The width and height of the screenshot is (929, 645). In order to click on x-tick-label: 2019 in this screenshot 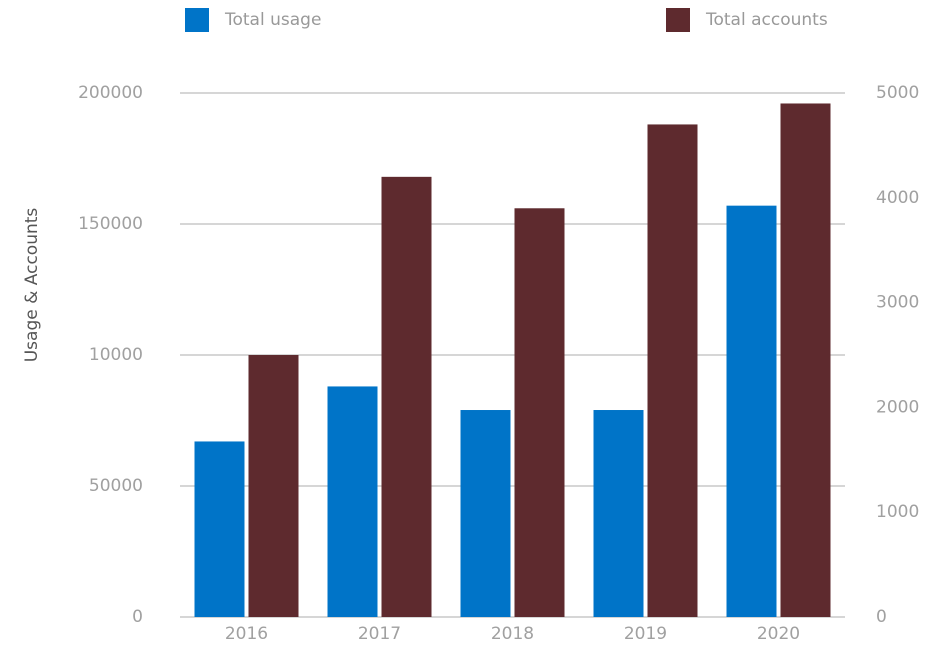, I will do `click(645, 634)`.